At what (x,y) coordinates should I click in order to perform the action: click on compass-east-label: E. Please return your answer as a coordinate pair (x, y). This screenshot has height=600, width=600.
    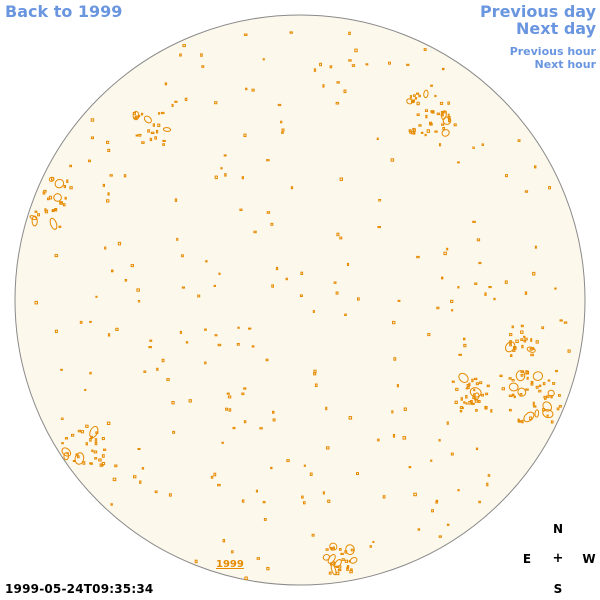
    Looking at the image, I should click on (527, 559).